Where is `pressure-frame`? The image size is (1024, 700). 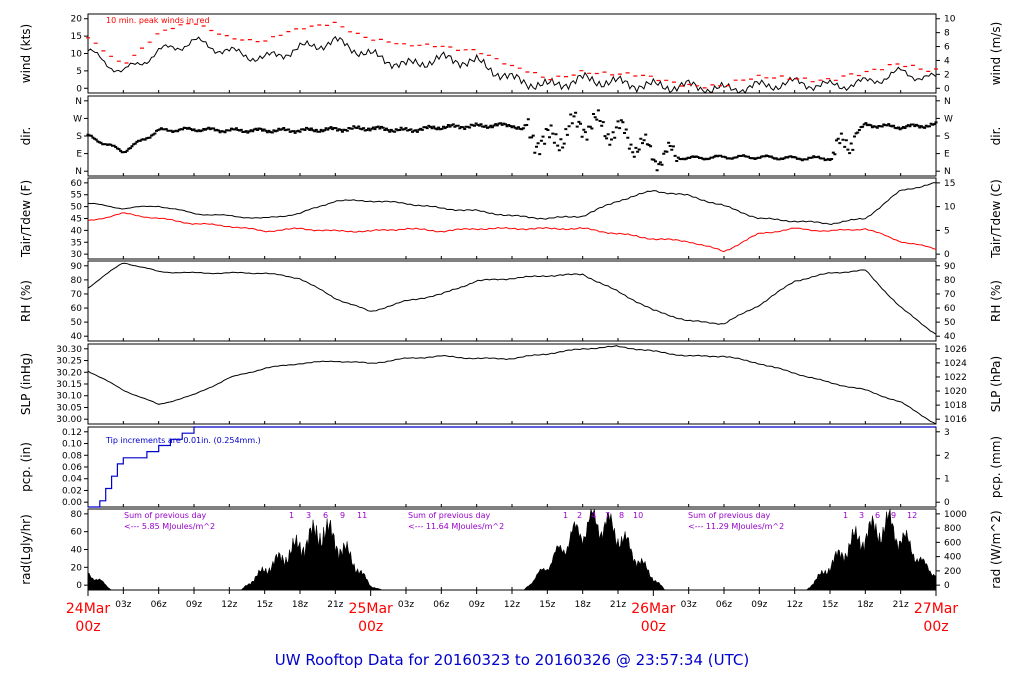 pressure-frame is located at coordinates (512, 384).